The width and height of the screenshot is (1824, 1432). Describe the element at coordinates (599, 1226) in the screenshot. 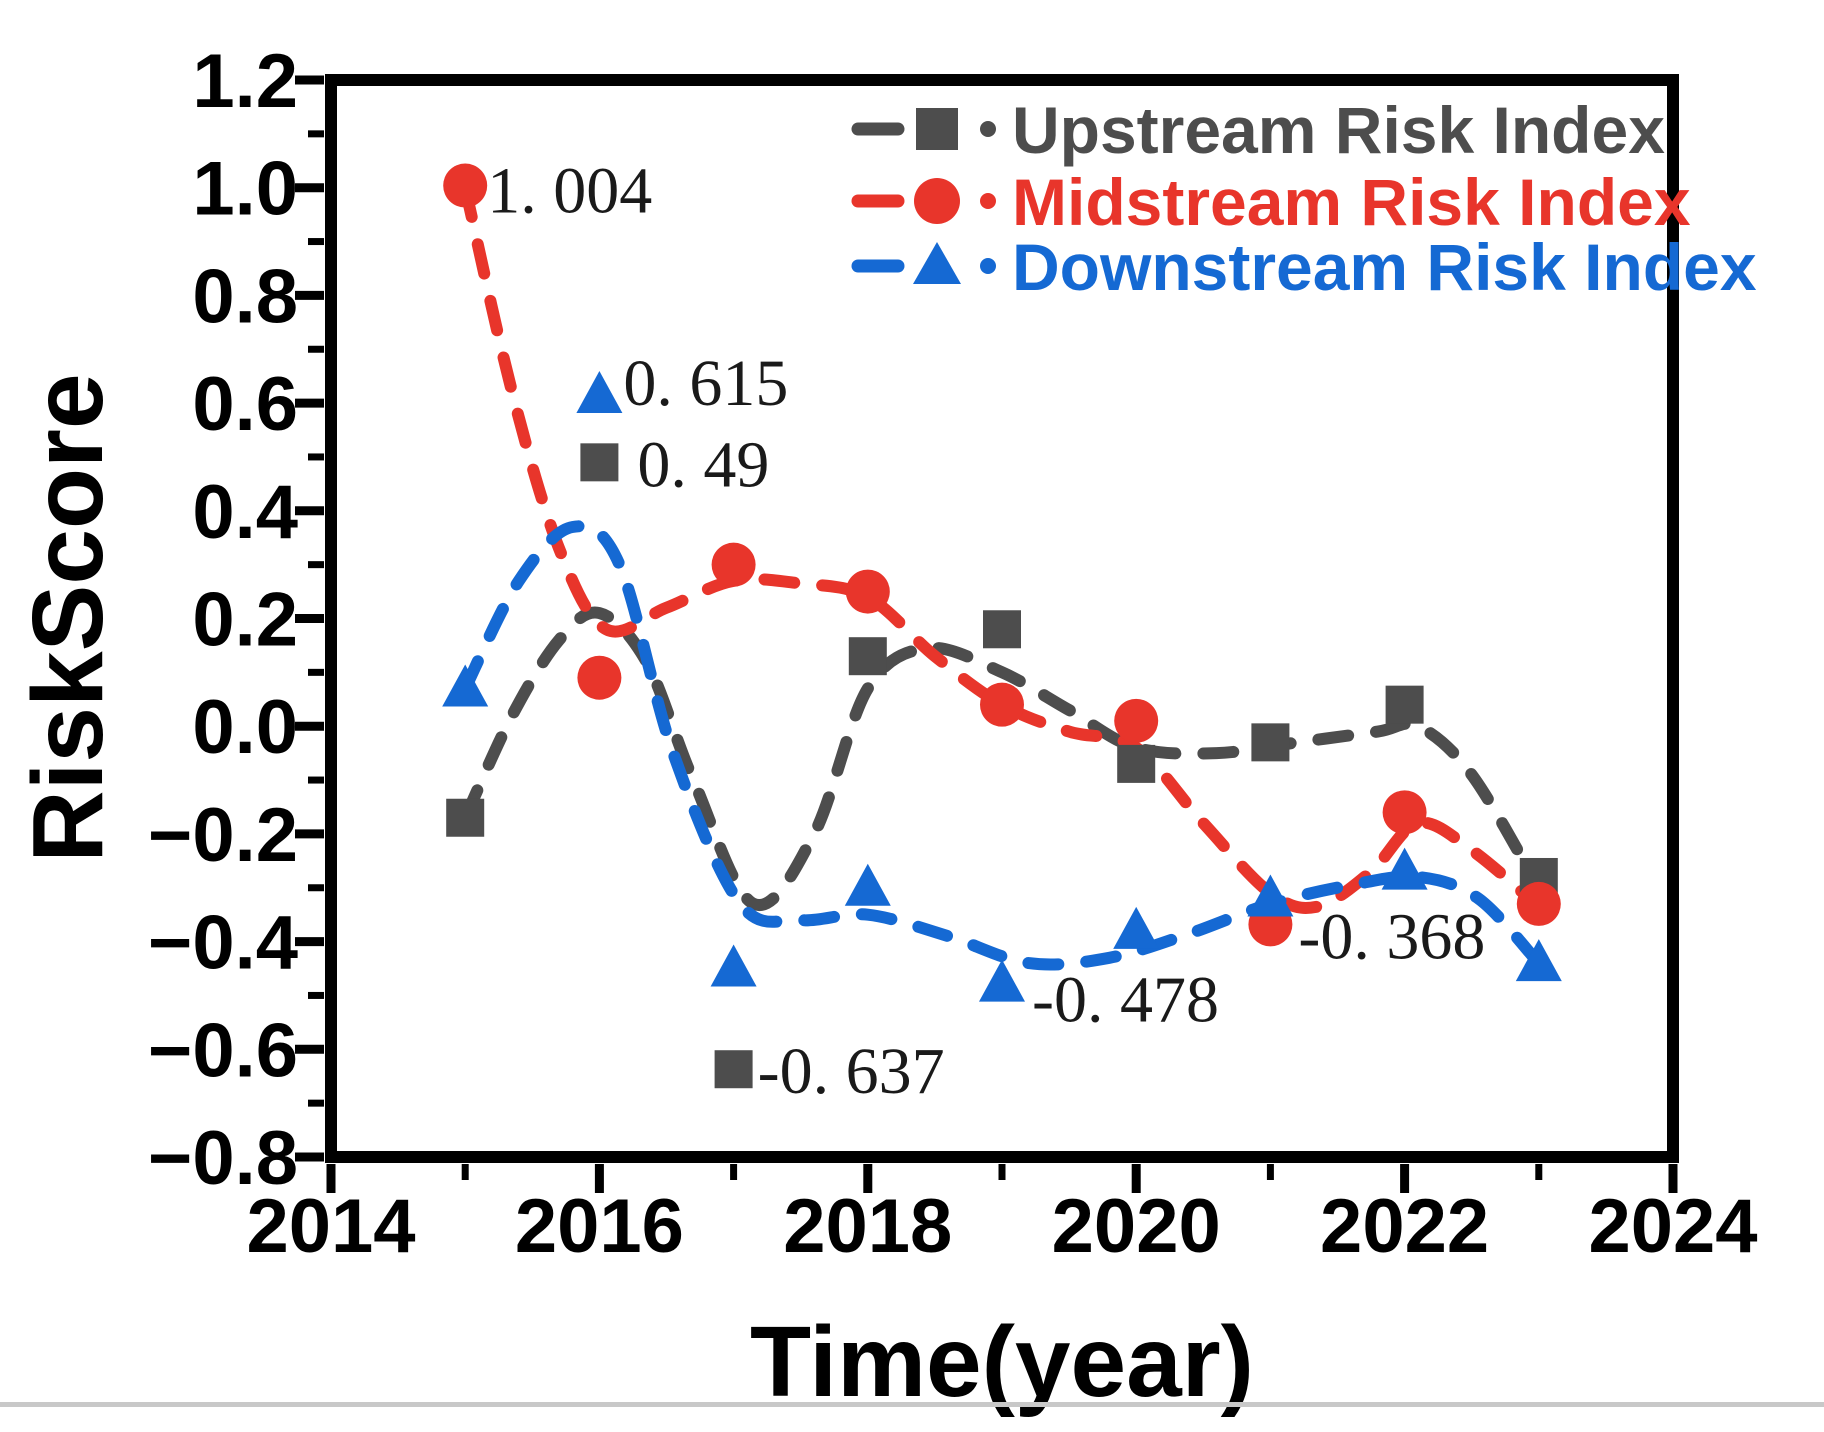

I see `x-tick-label: 2016` at that location.